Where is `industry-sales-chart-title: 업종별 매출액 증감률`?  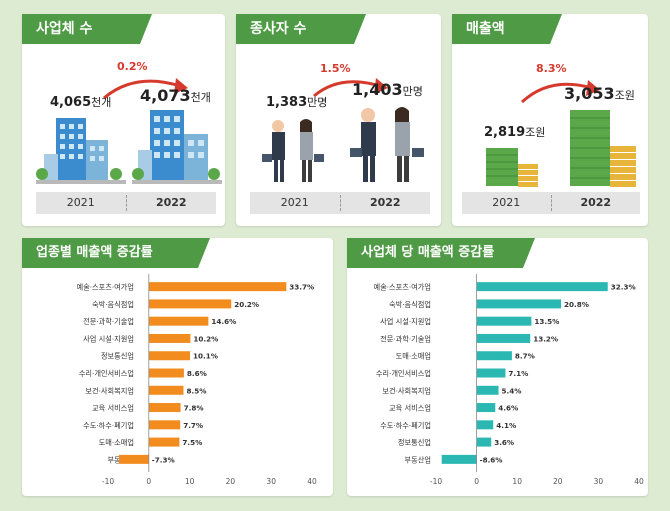 industry-sales-chart-title: 업종별 매출액 증감률 is located at coordinates (116, 253).